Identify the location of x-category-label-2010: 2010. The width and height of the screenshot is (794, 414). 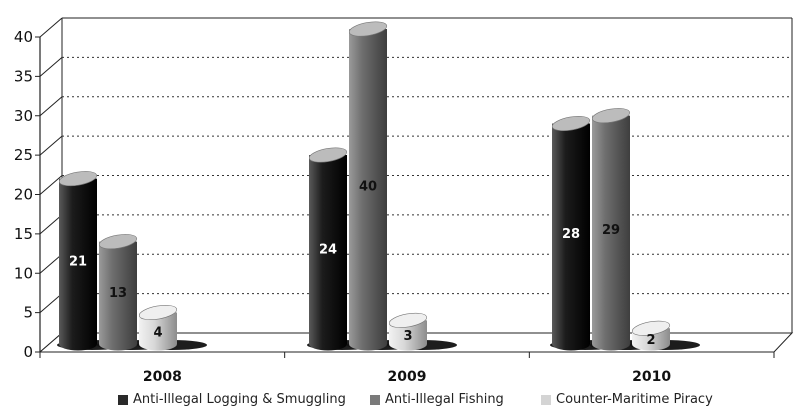
(651, 377).